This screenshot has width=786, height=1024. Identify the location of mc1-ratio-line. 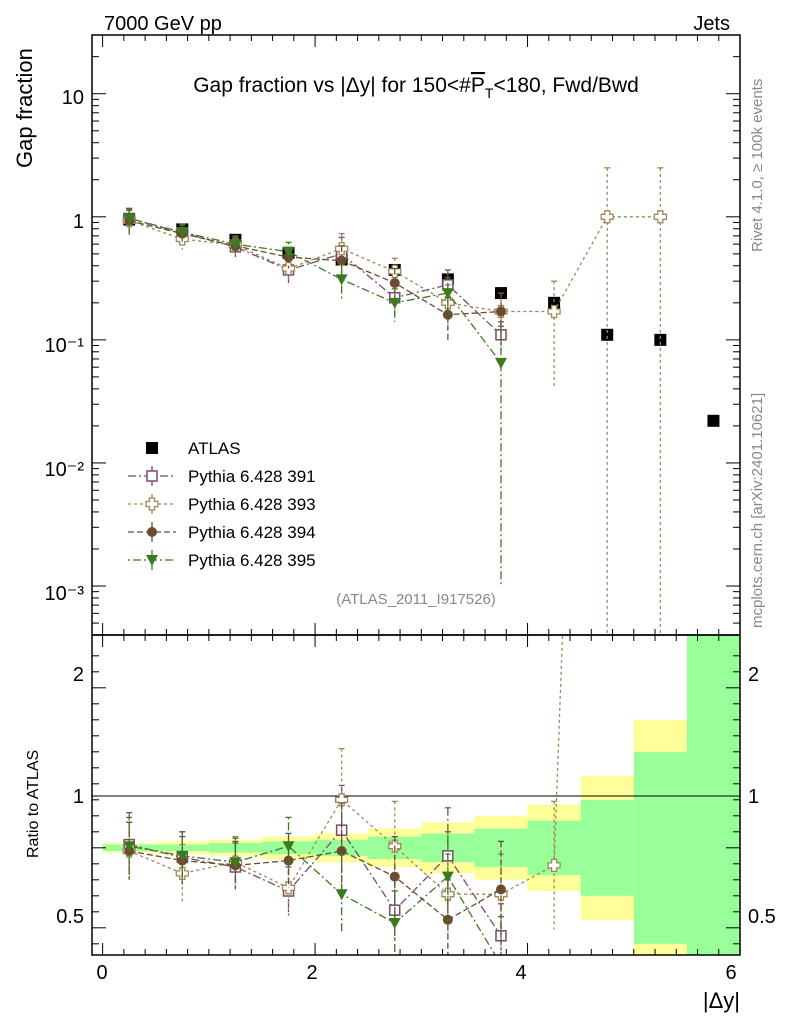
(315, 883).